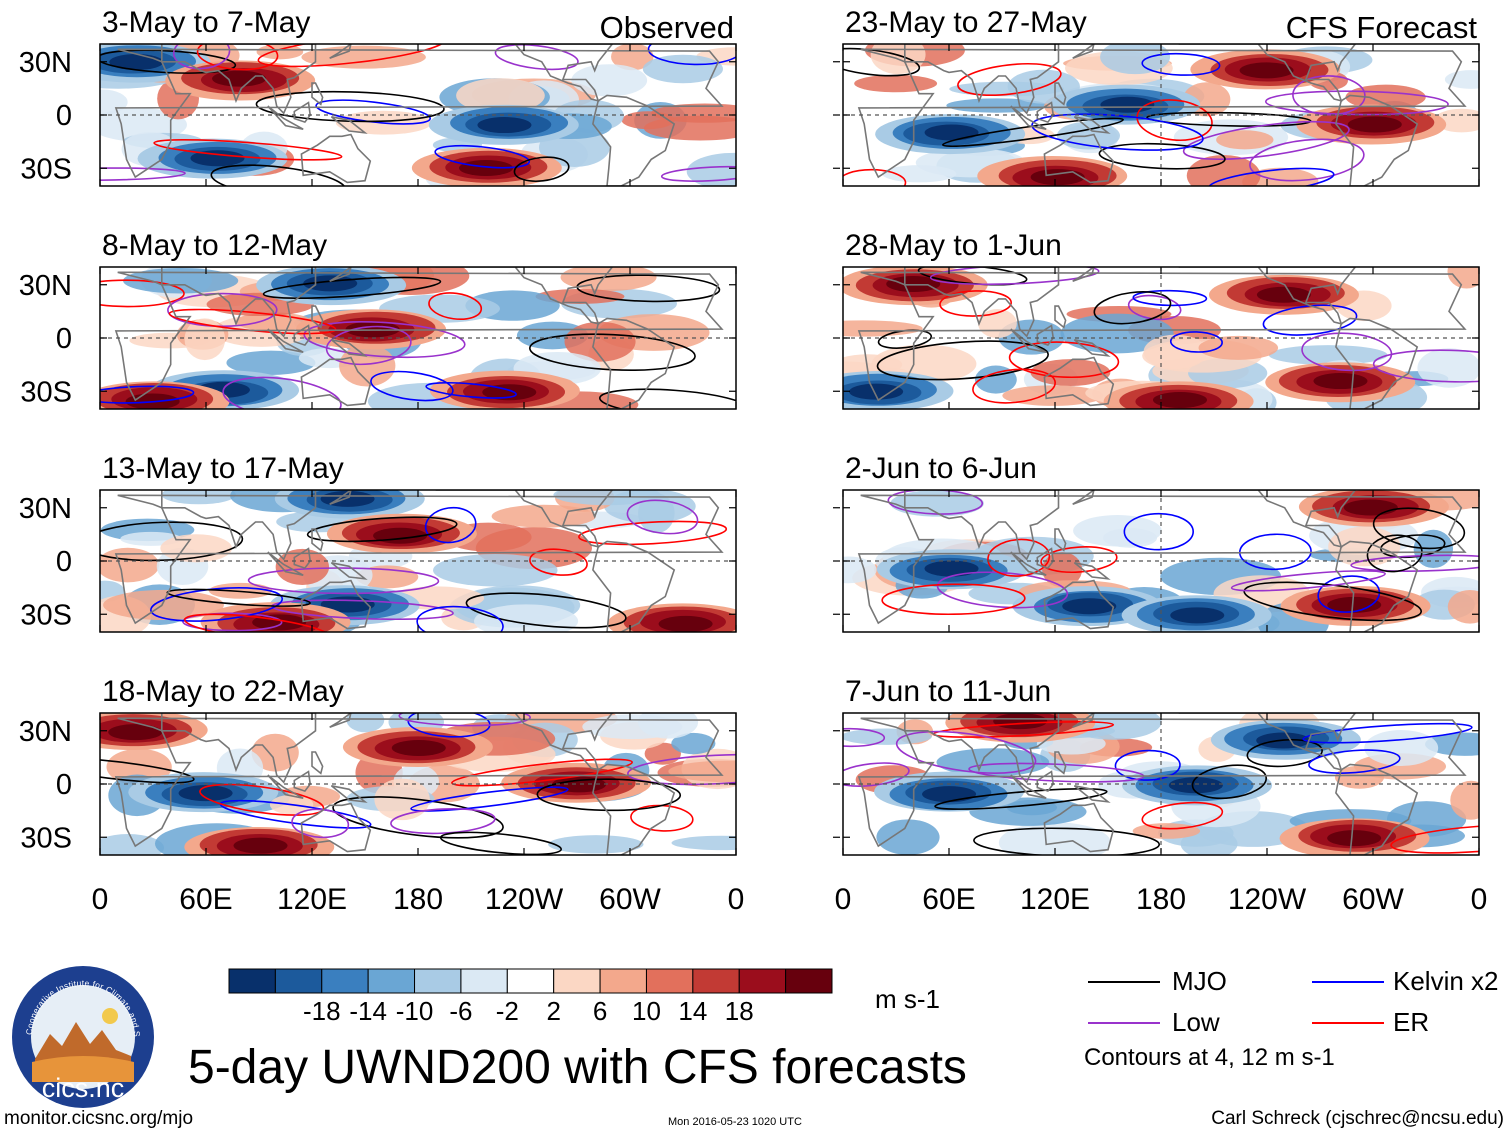  What do you see at coordinates (948, 899) in the screenshot?
I see `x-tick-label: 60E` at bounding box center [948, 899].